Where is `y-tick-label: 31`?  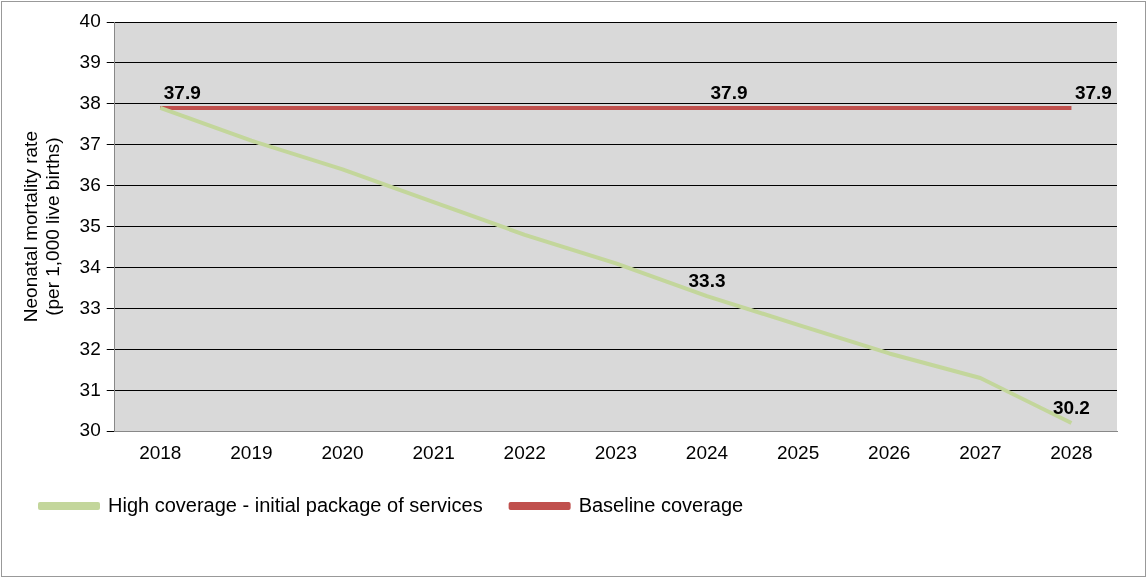
y-tick-label: 31 is located at coordinates (90, 389).